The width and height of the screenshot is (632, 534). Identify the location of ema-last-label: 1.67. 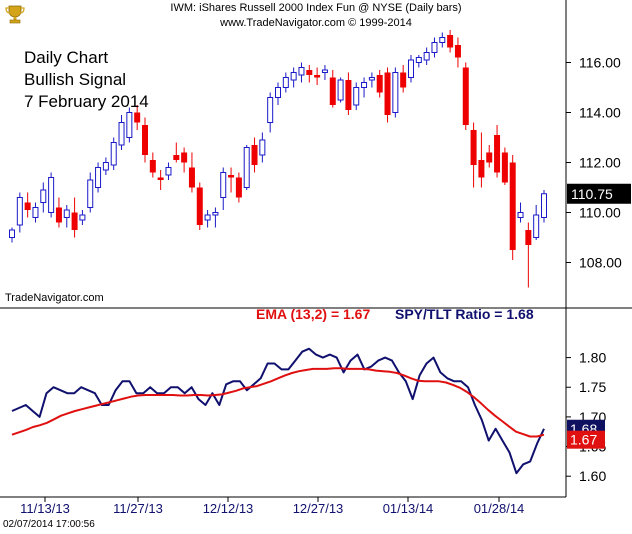
(583, 440).